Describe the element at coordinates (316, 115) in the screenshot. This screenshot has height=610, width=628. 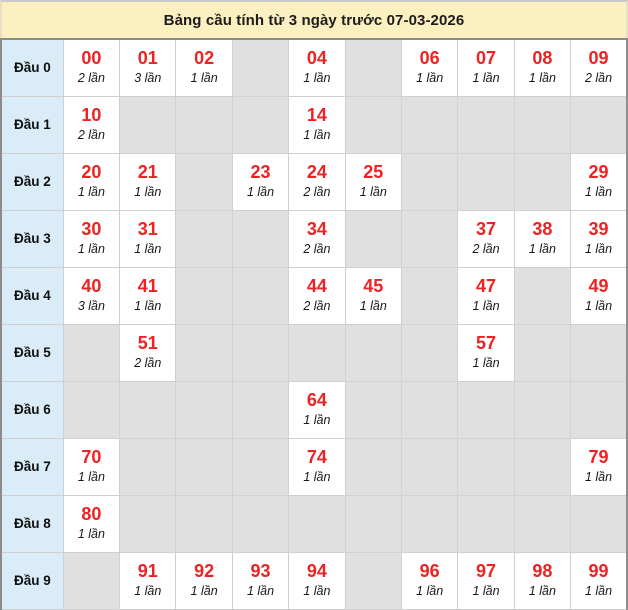
I see `cell-number: 14` at that location.